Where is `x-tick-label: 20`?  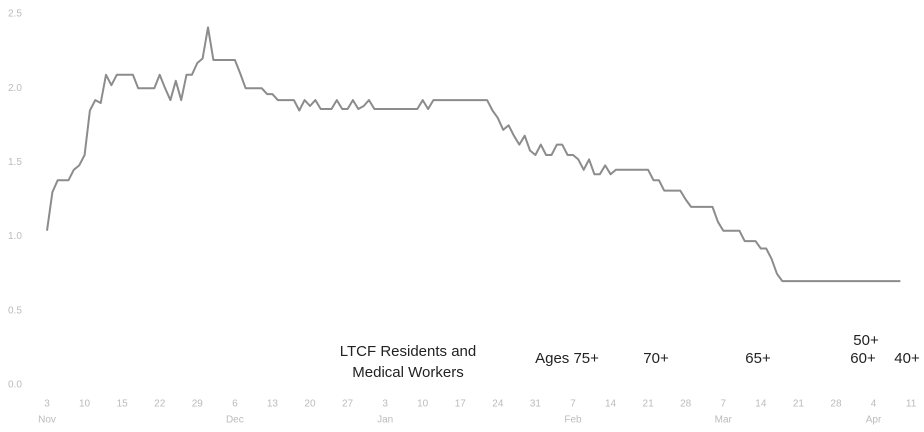 x-tick-label: 20 is located at coordinates (310, 404).